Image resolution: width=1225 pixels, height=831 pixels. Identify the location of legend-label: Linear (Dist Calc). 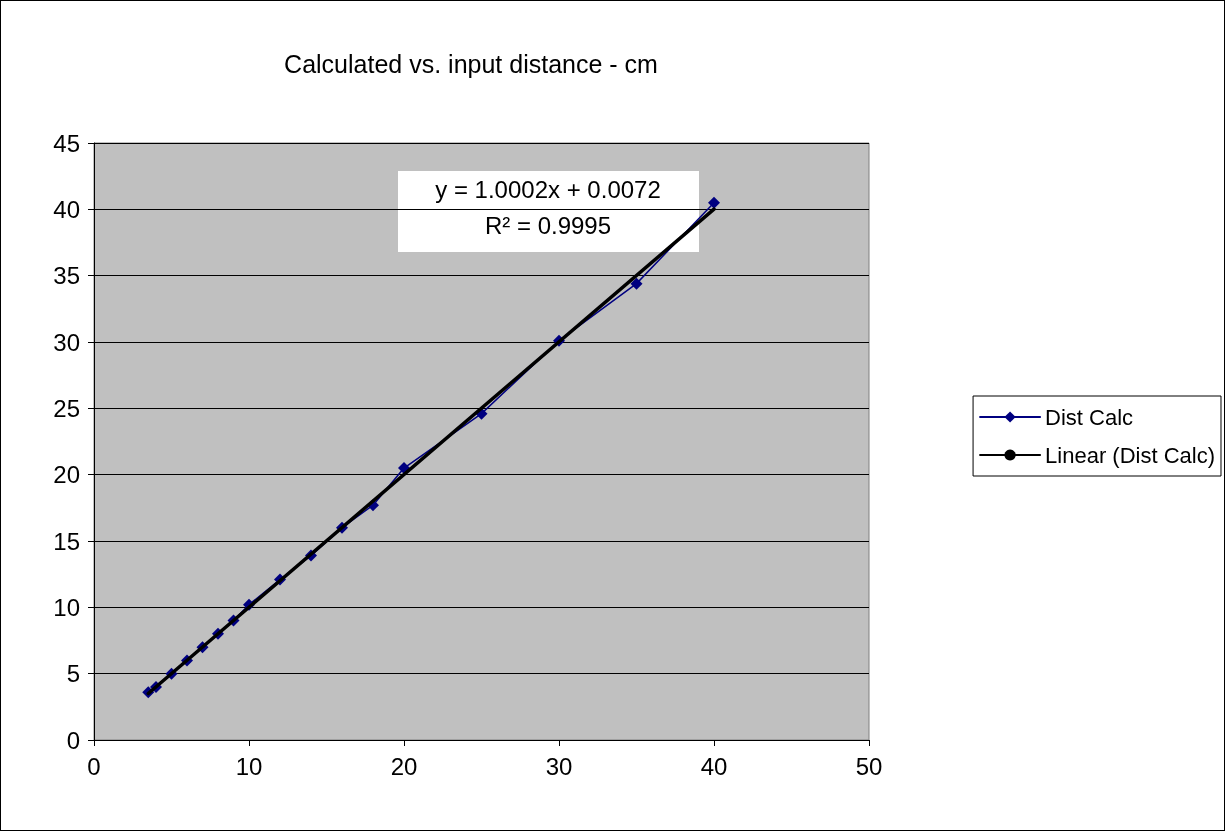
(1130, 455).